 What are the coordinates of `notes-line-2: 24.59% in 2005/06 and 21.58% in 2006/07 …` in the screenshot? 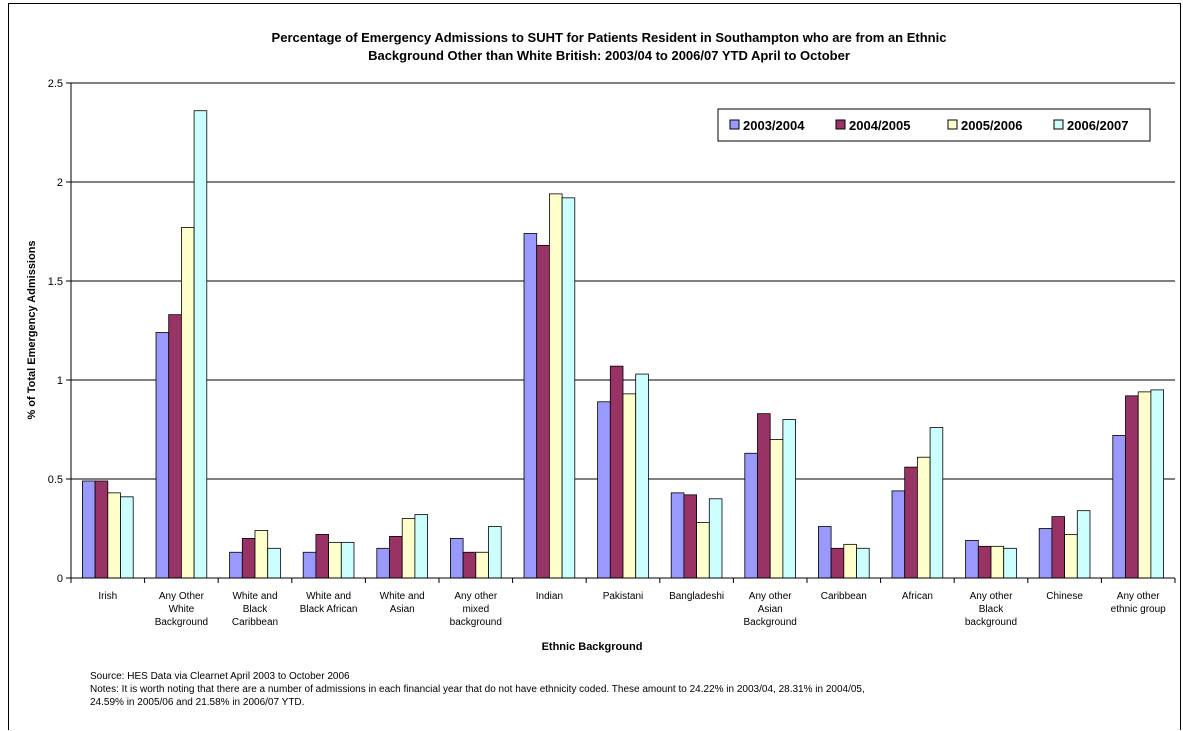 It's located at (197, 702).